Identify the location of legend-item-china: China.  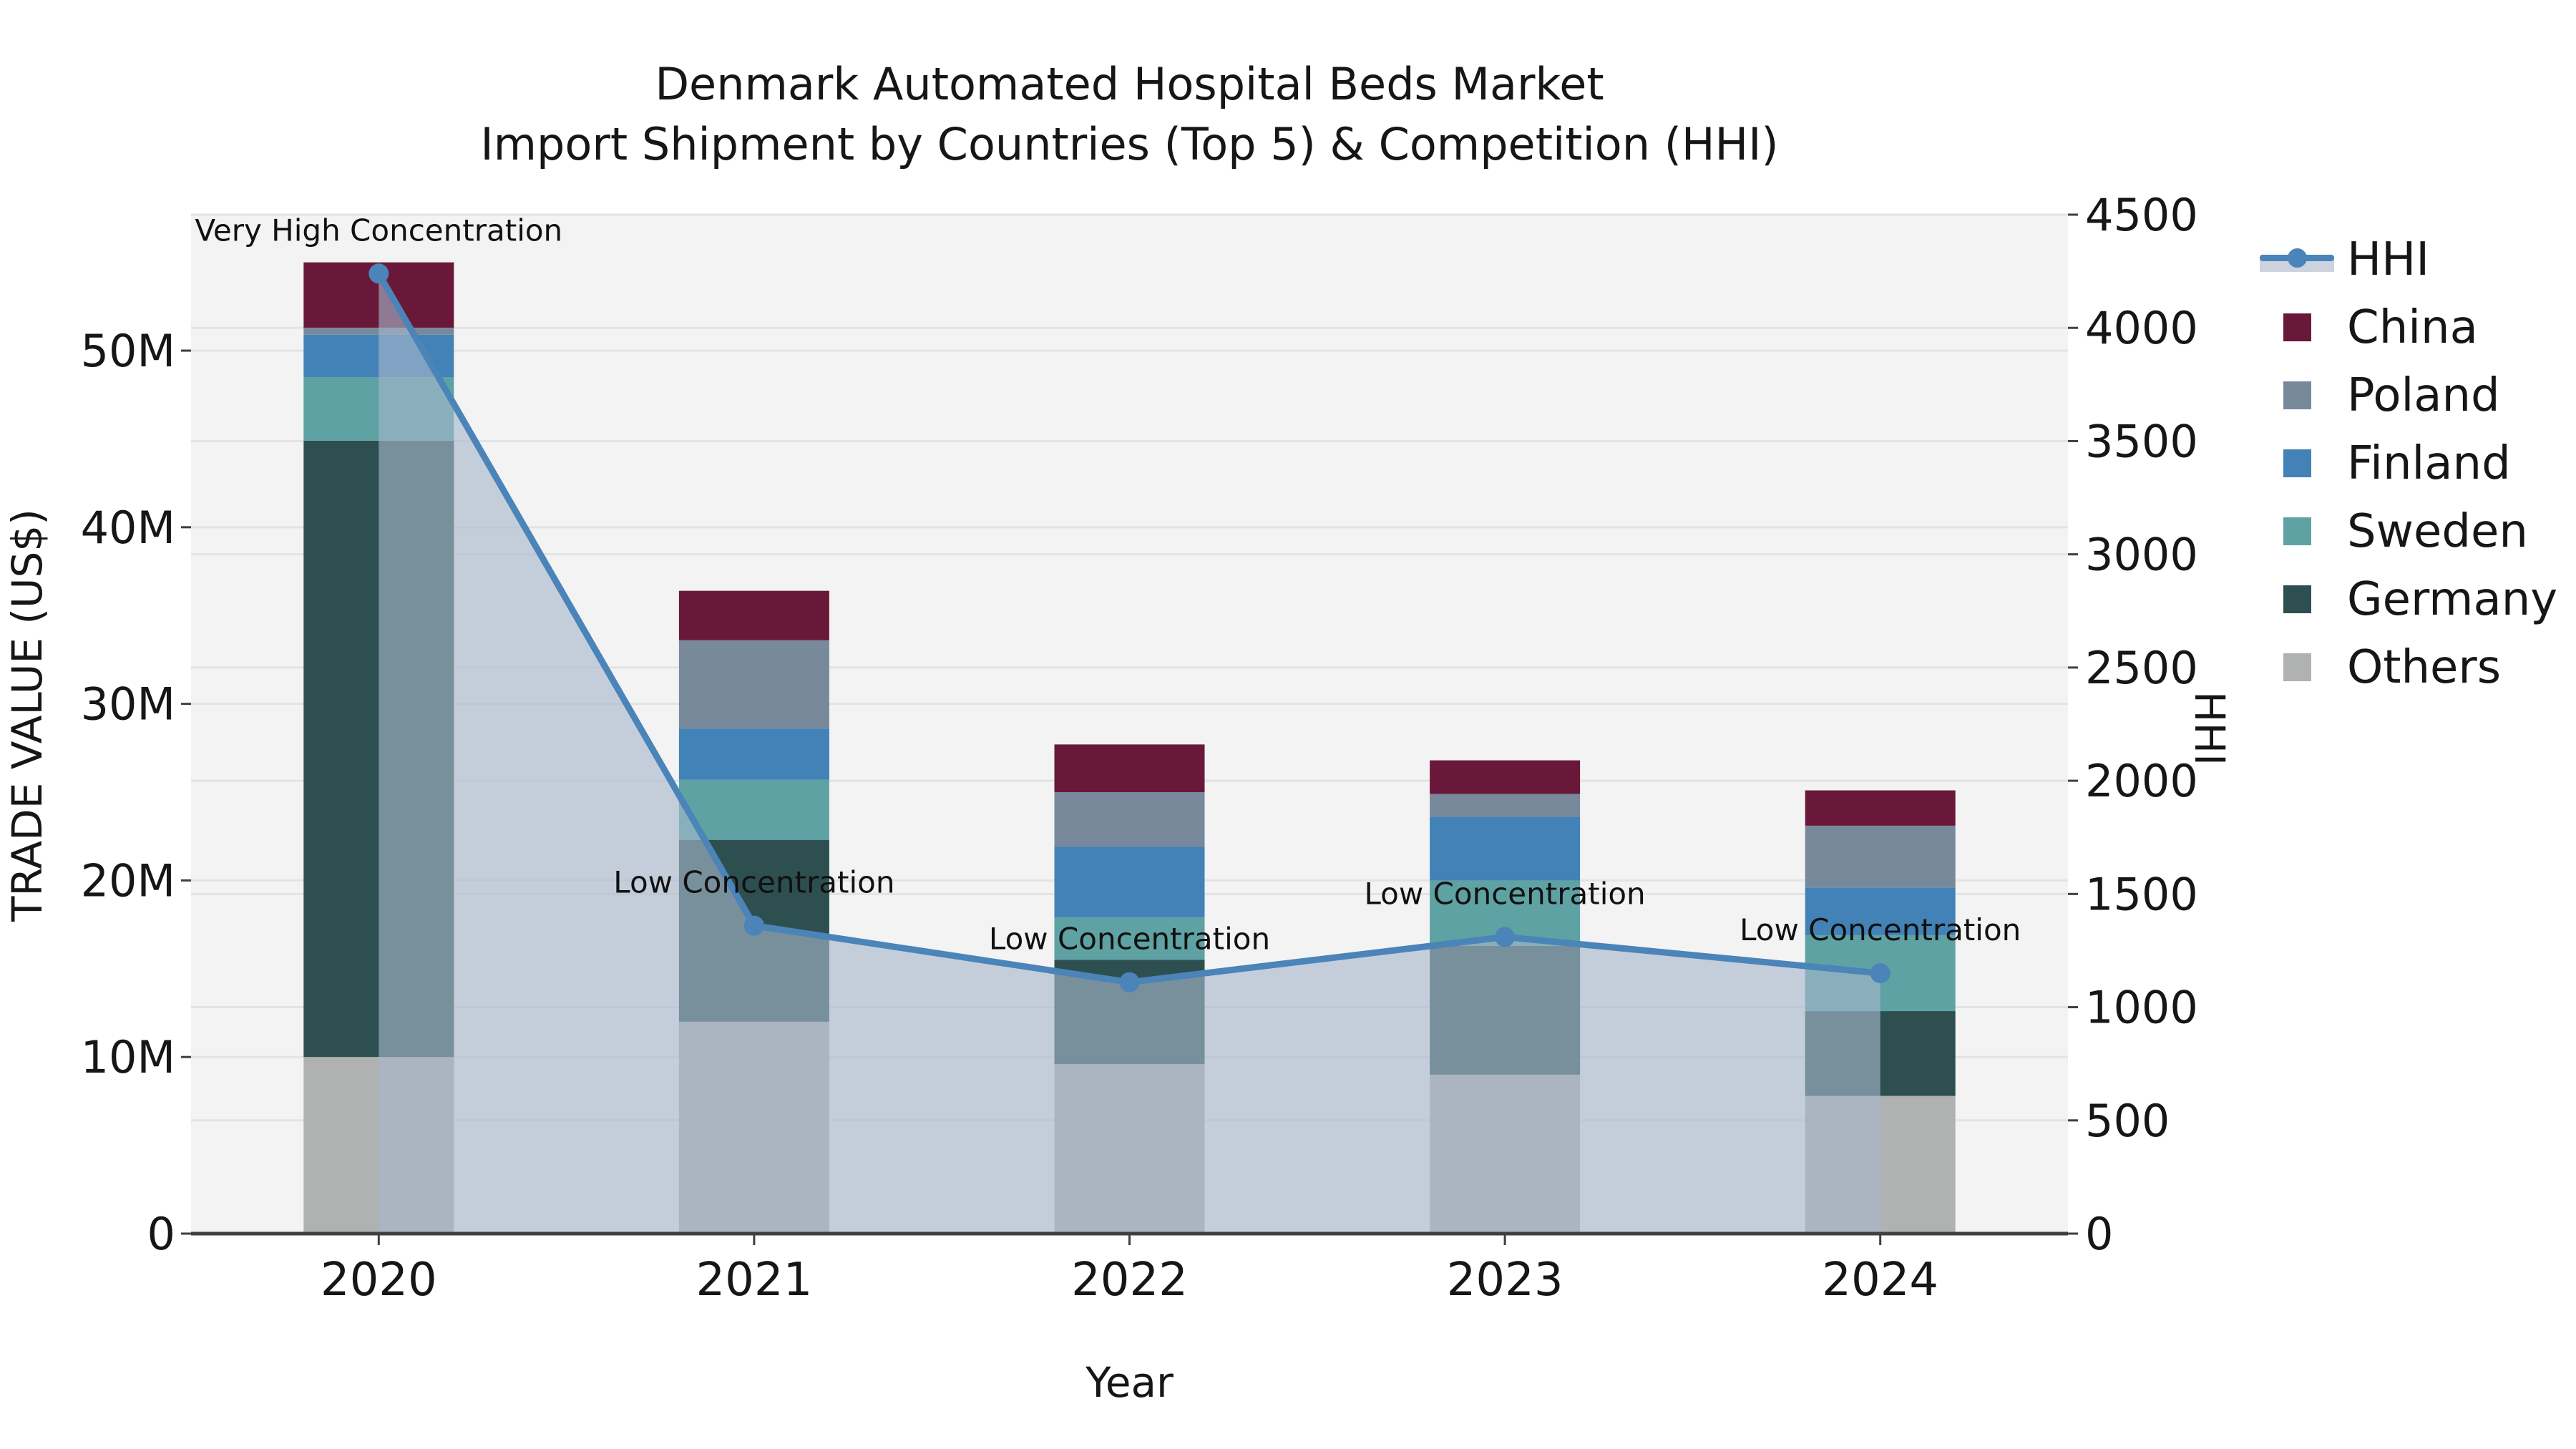
(2408, 327).